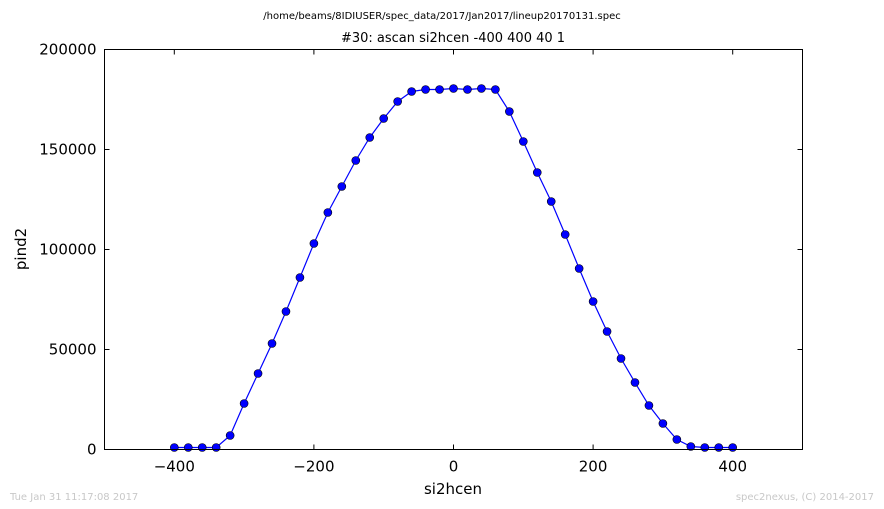 The image size is (884, 509). Describe the element at coordinates (593, 467) in the screenshot. I see `x-tick-label: 200` at that location.